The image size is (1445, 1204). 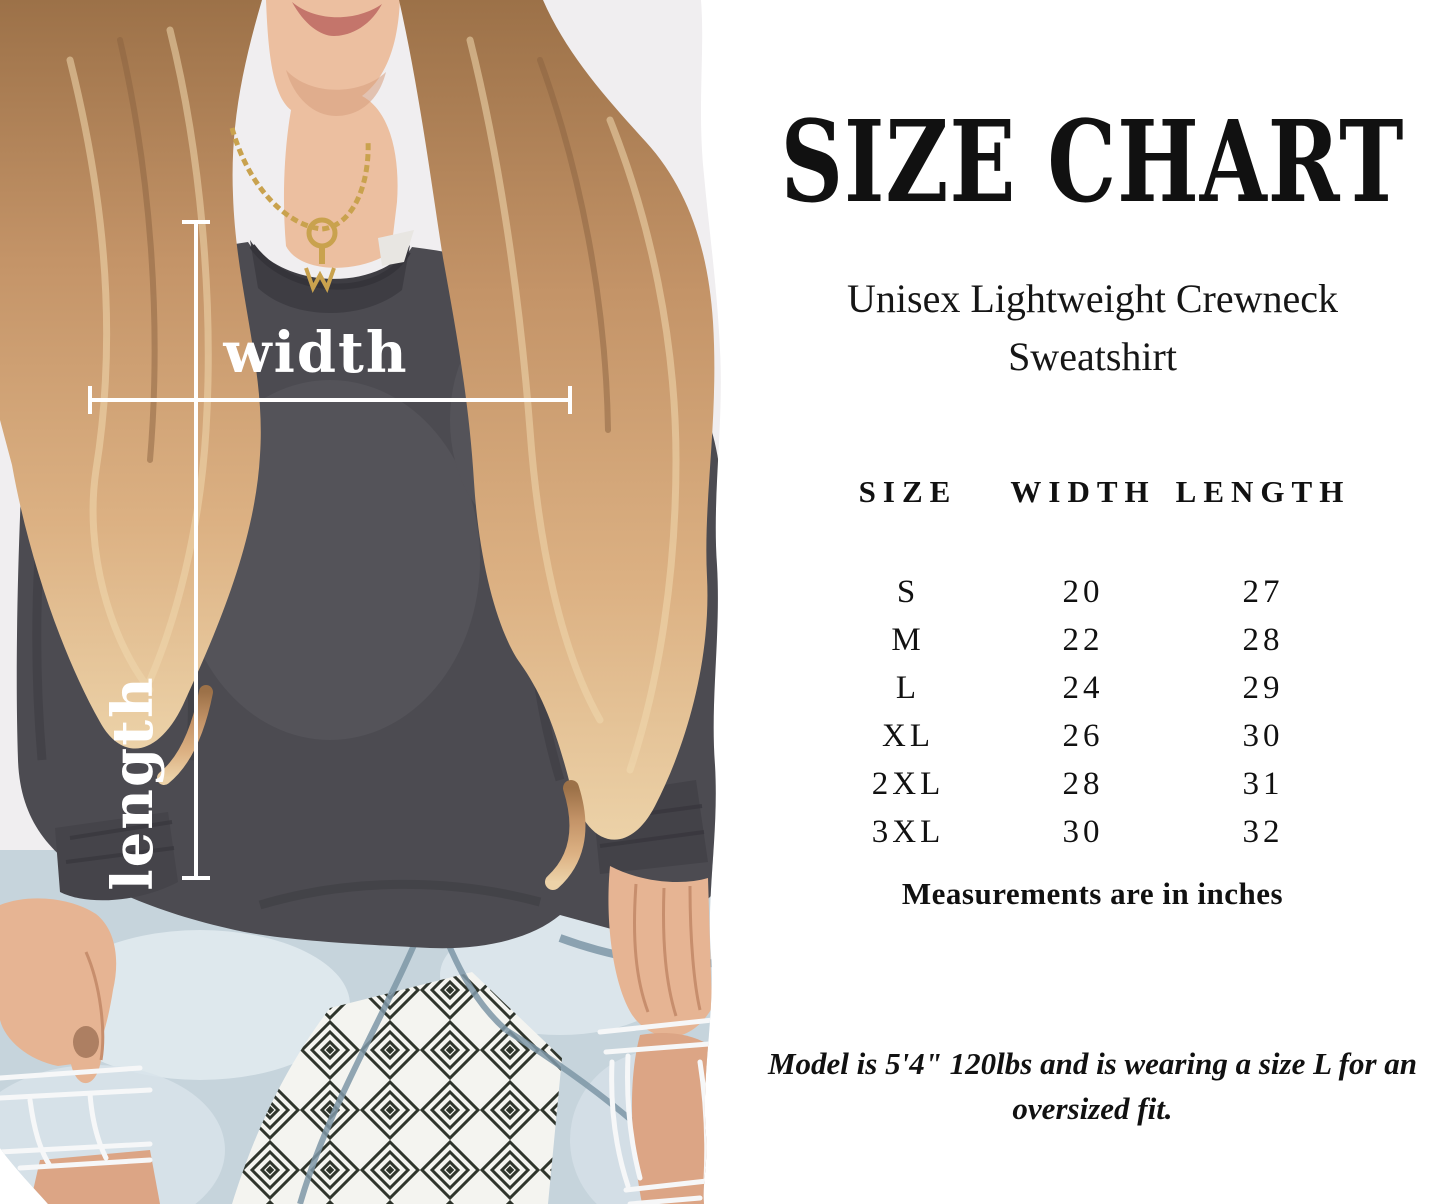 I want to click on cell-length: 32, so click(x=1263, y=832).